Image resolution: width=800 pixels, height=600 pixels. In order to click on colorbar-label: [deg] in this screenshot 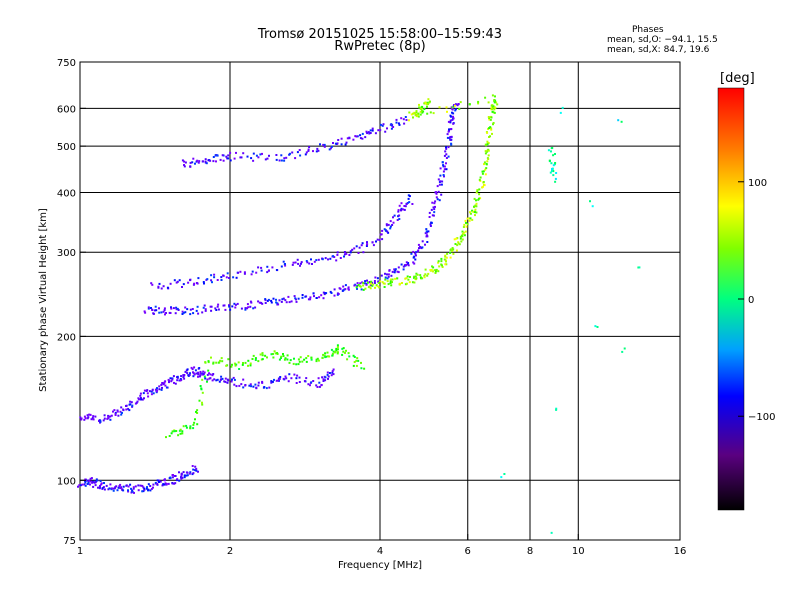, I will do `click(737, 78)`.